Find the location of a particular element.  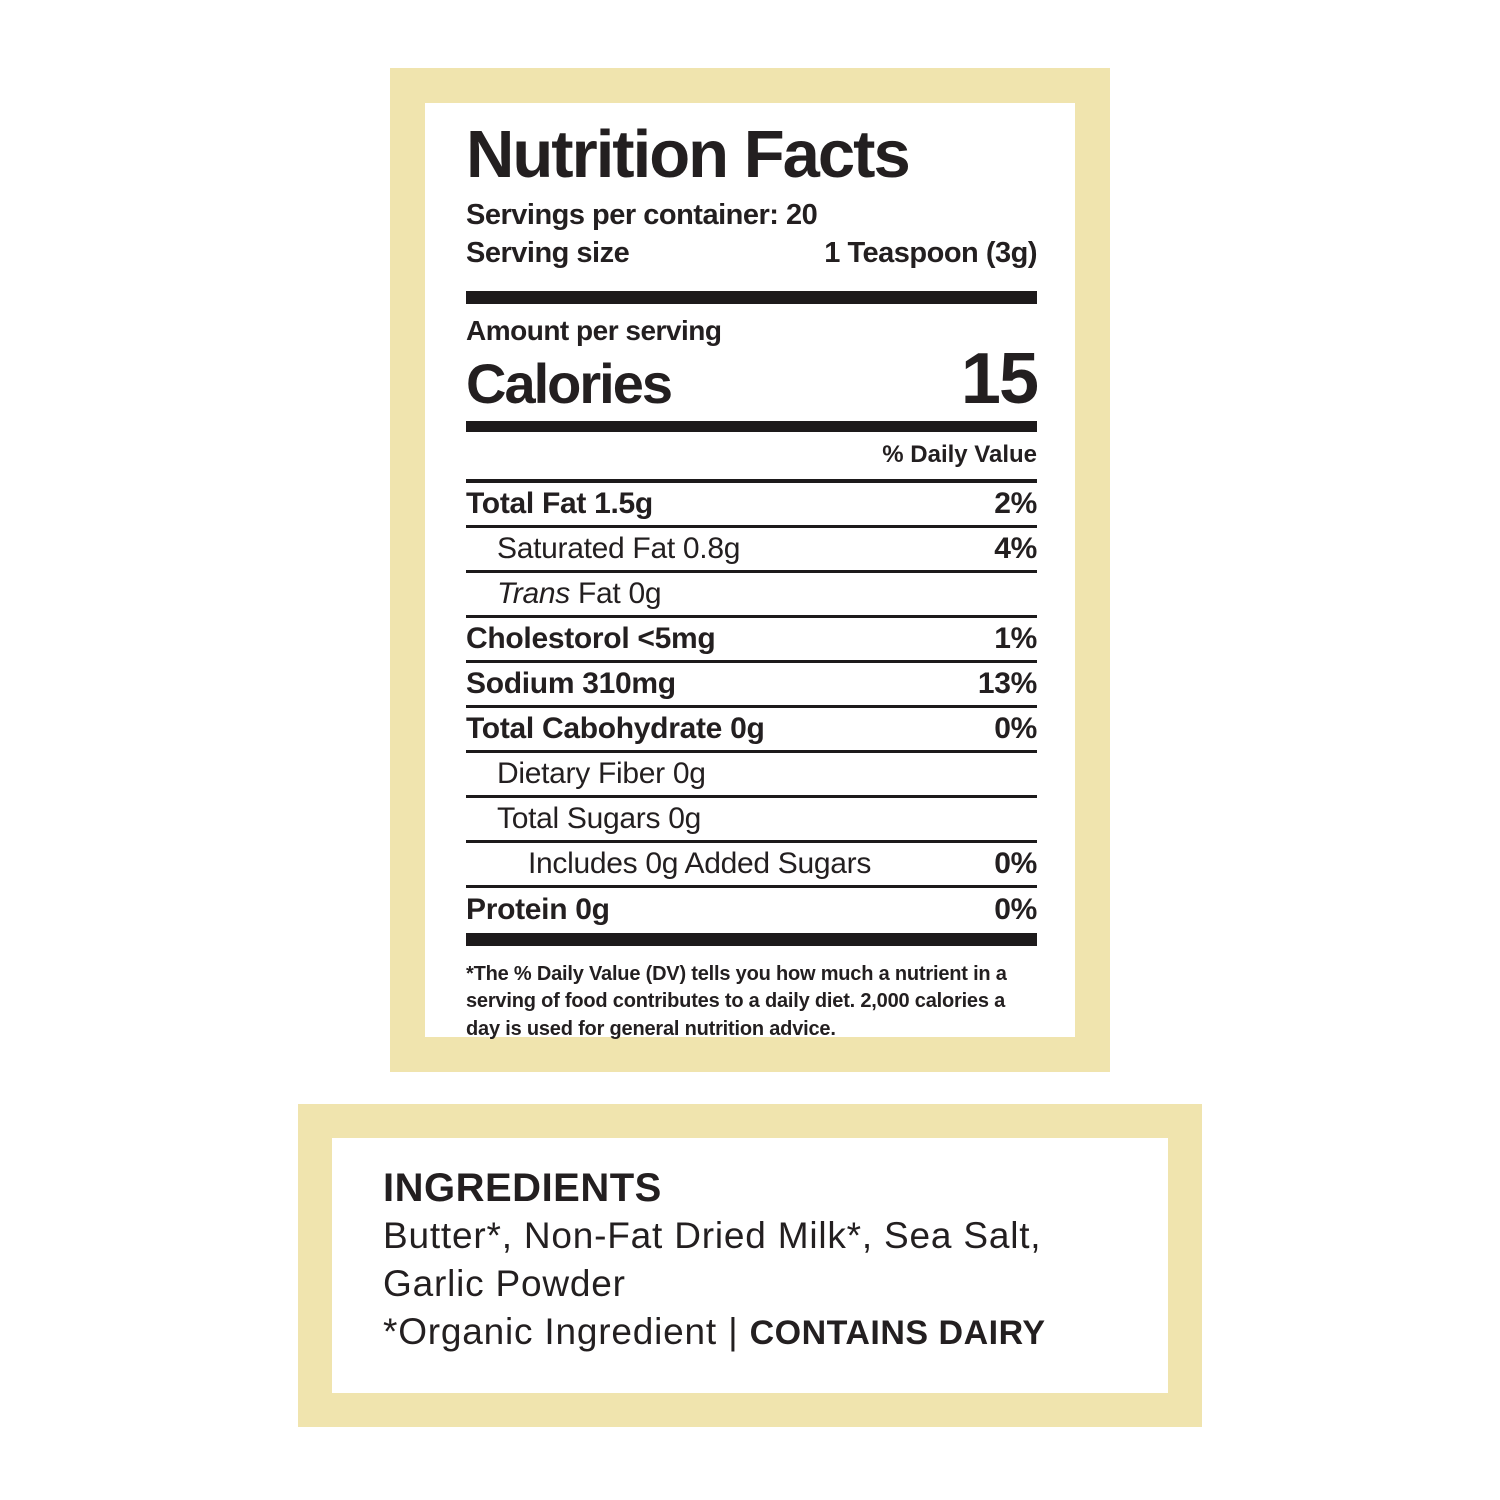

nutrient-daily-value: 4% is located at coordinates (1015, 548).